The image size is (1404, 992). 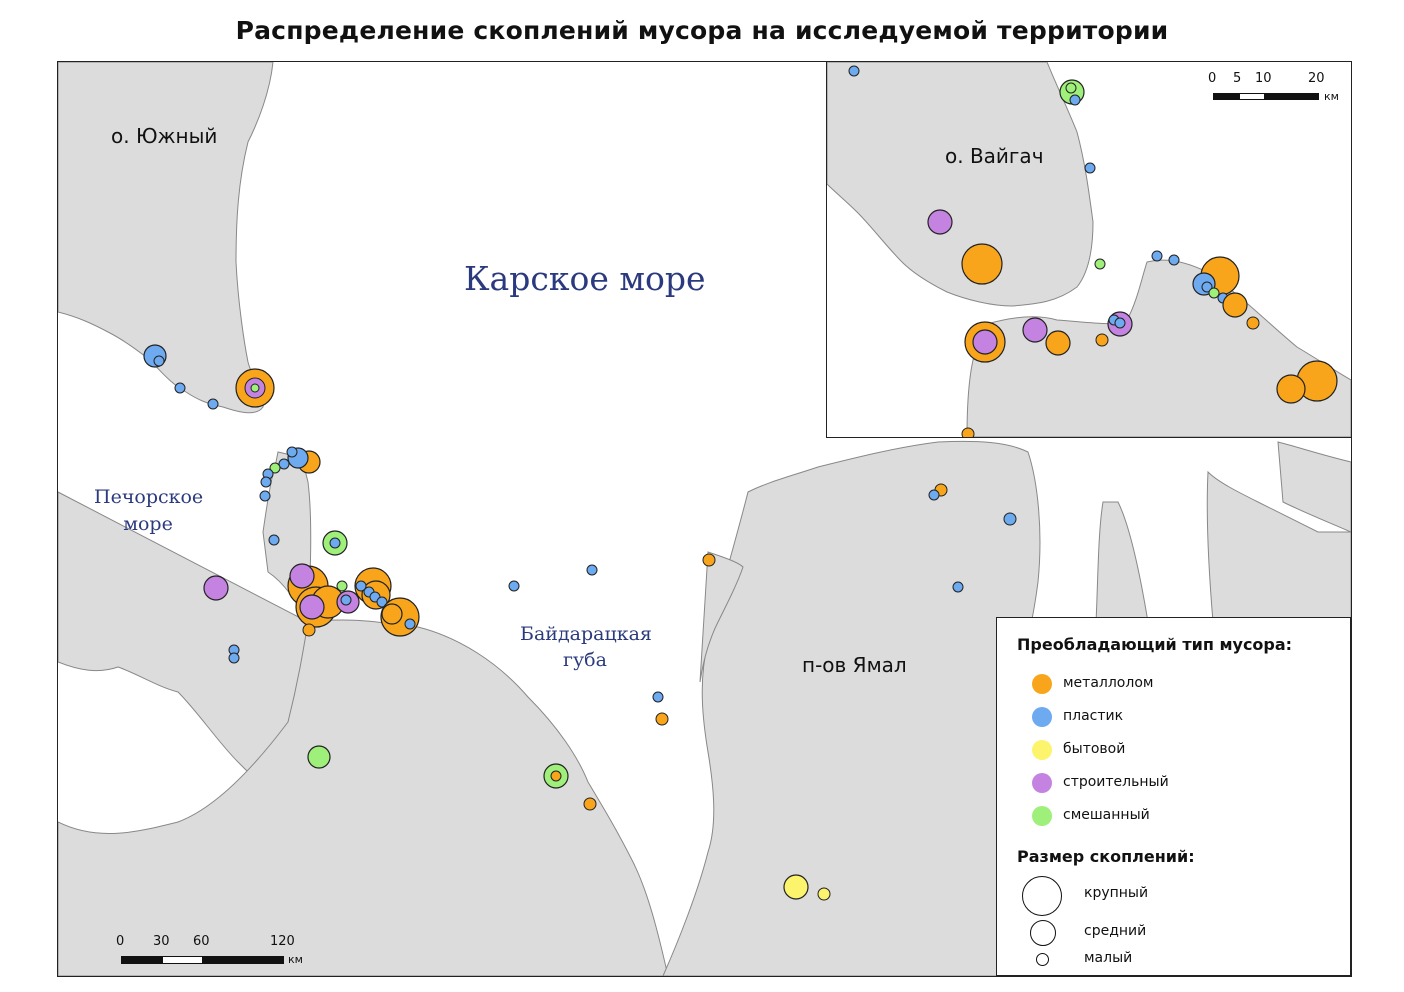 What do you see at coordinates (1106, 856) in the screenshot?
I see `legend-size-heading: Размер скоплений:` at bounding box center [1106, 856].